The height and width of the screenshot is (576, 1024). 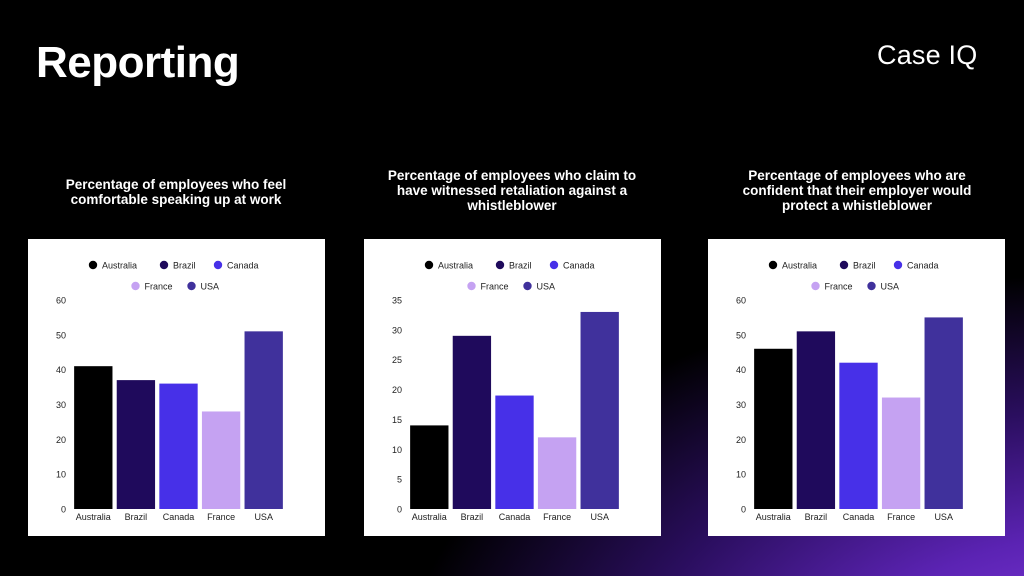 I want to click on slide-title: Reporting, so click(x=138, y=62).